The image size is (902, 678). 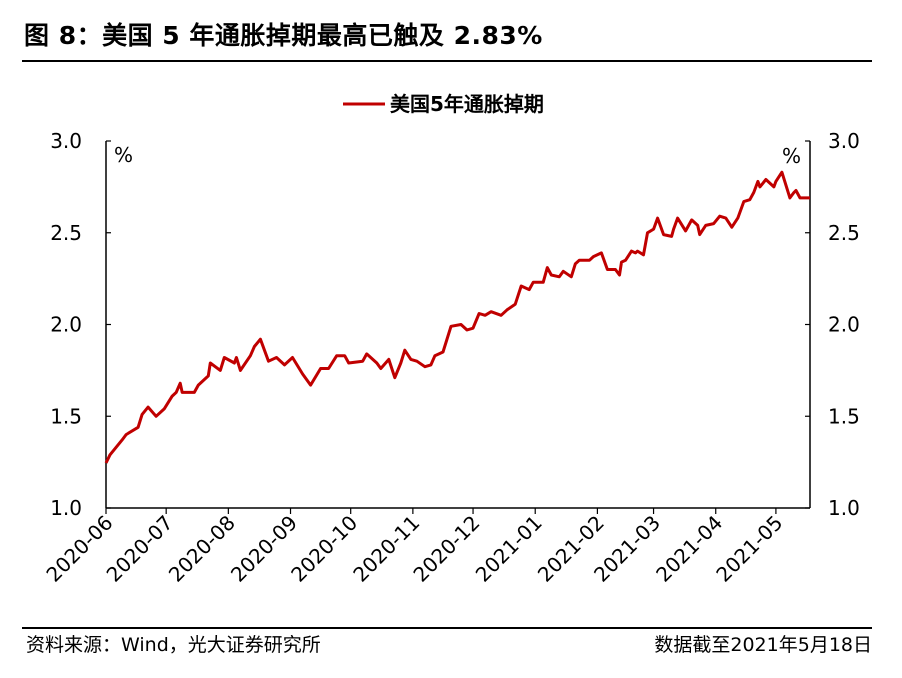 I want to click on y-unit-right: %, so click(x=791, y=156).